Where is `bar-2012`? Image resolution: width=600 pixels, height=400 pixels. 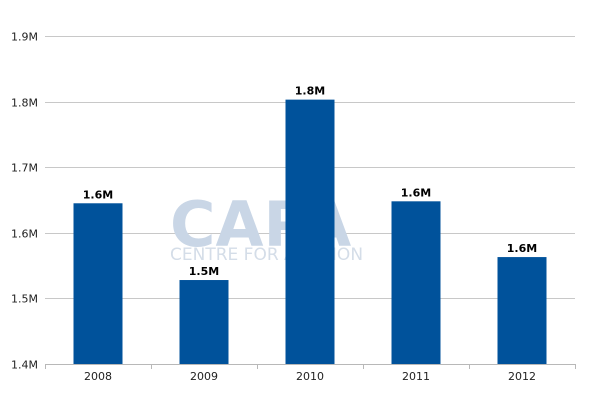 bar-2012 is located at coordinates (522, 310).